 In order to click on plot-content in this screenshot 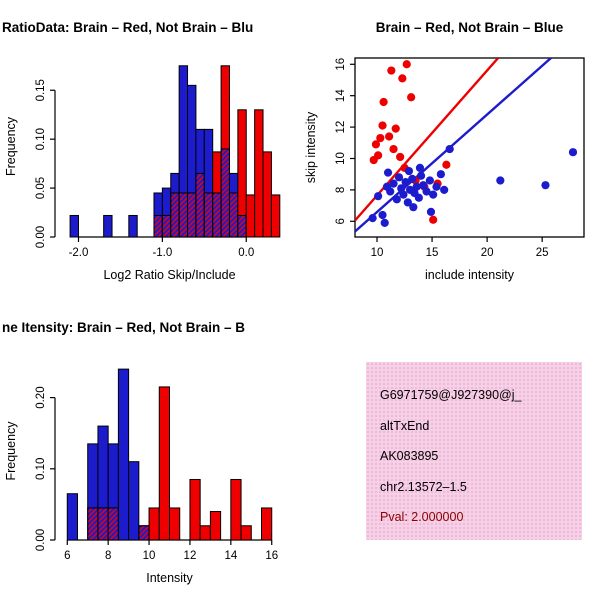, I will do `click(466, 145)`.